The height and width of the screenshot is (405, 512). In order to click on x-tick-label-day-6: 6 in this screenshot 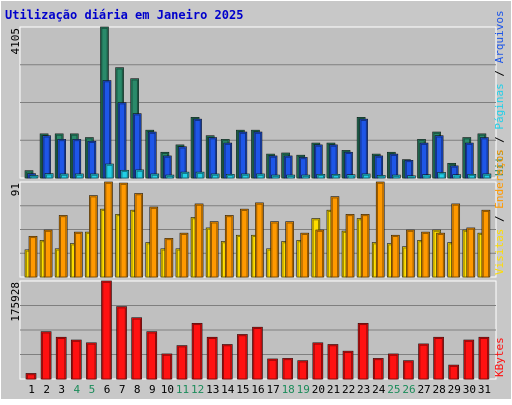, I will do `click(107, 389)`.